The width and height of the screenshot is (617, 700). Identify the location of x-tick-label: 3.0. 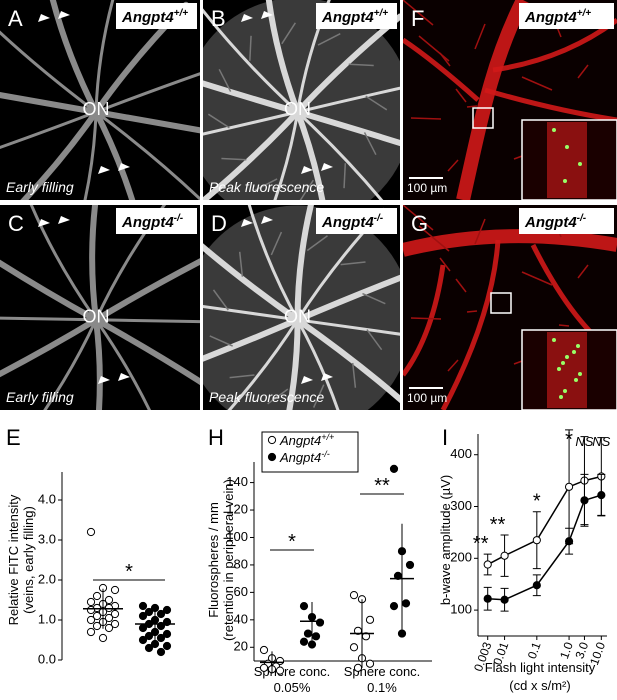
(581, 650).